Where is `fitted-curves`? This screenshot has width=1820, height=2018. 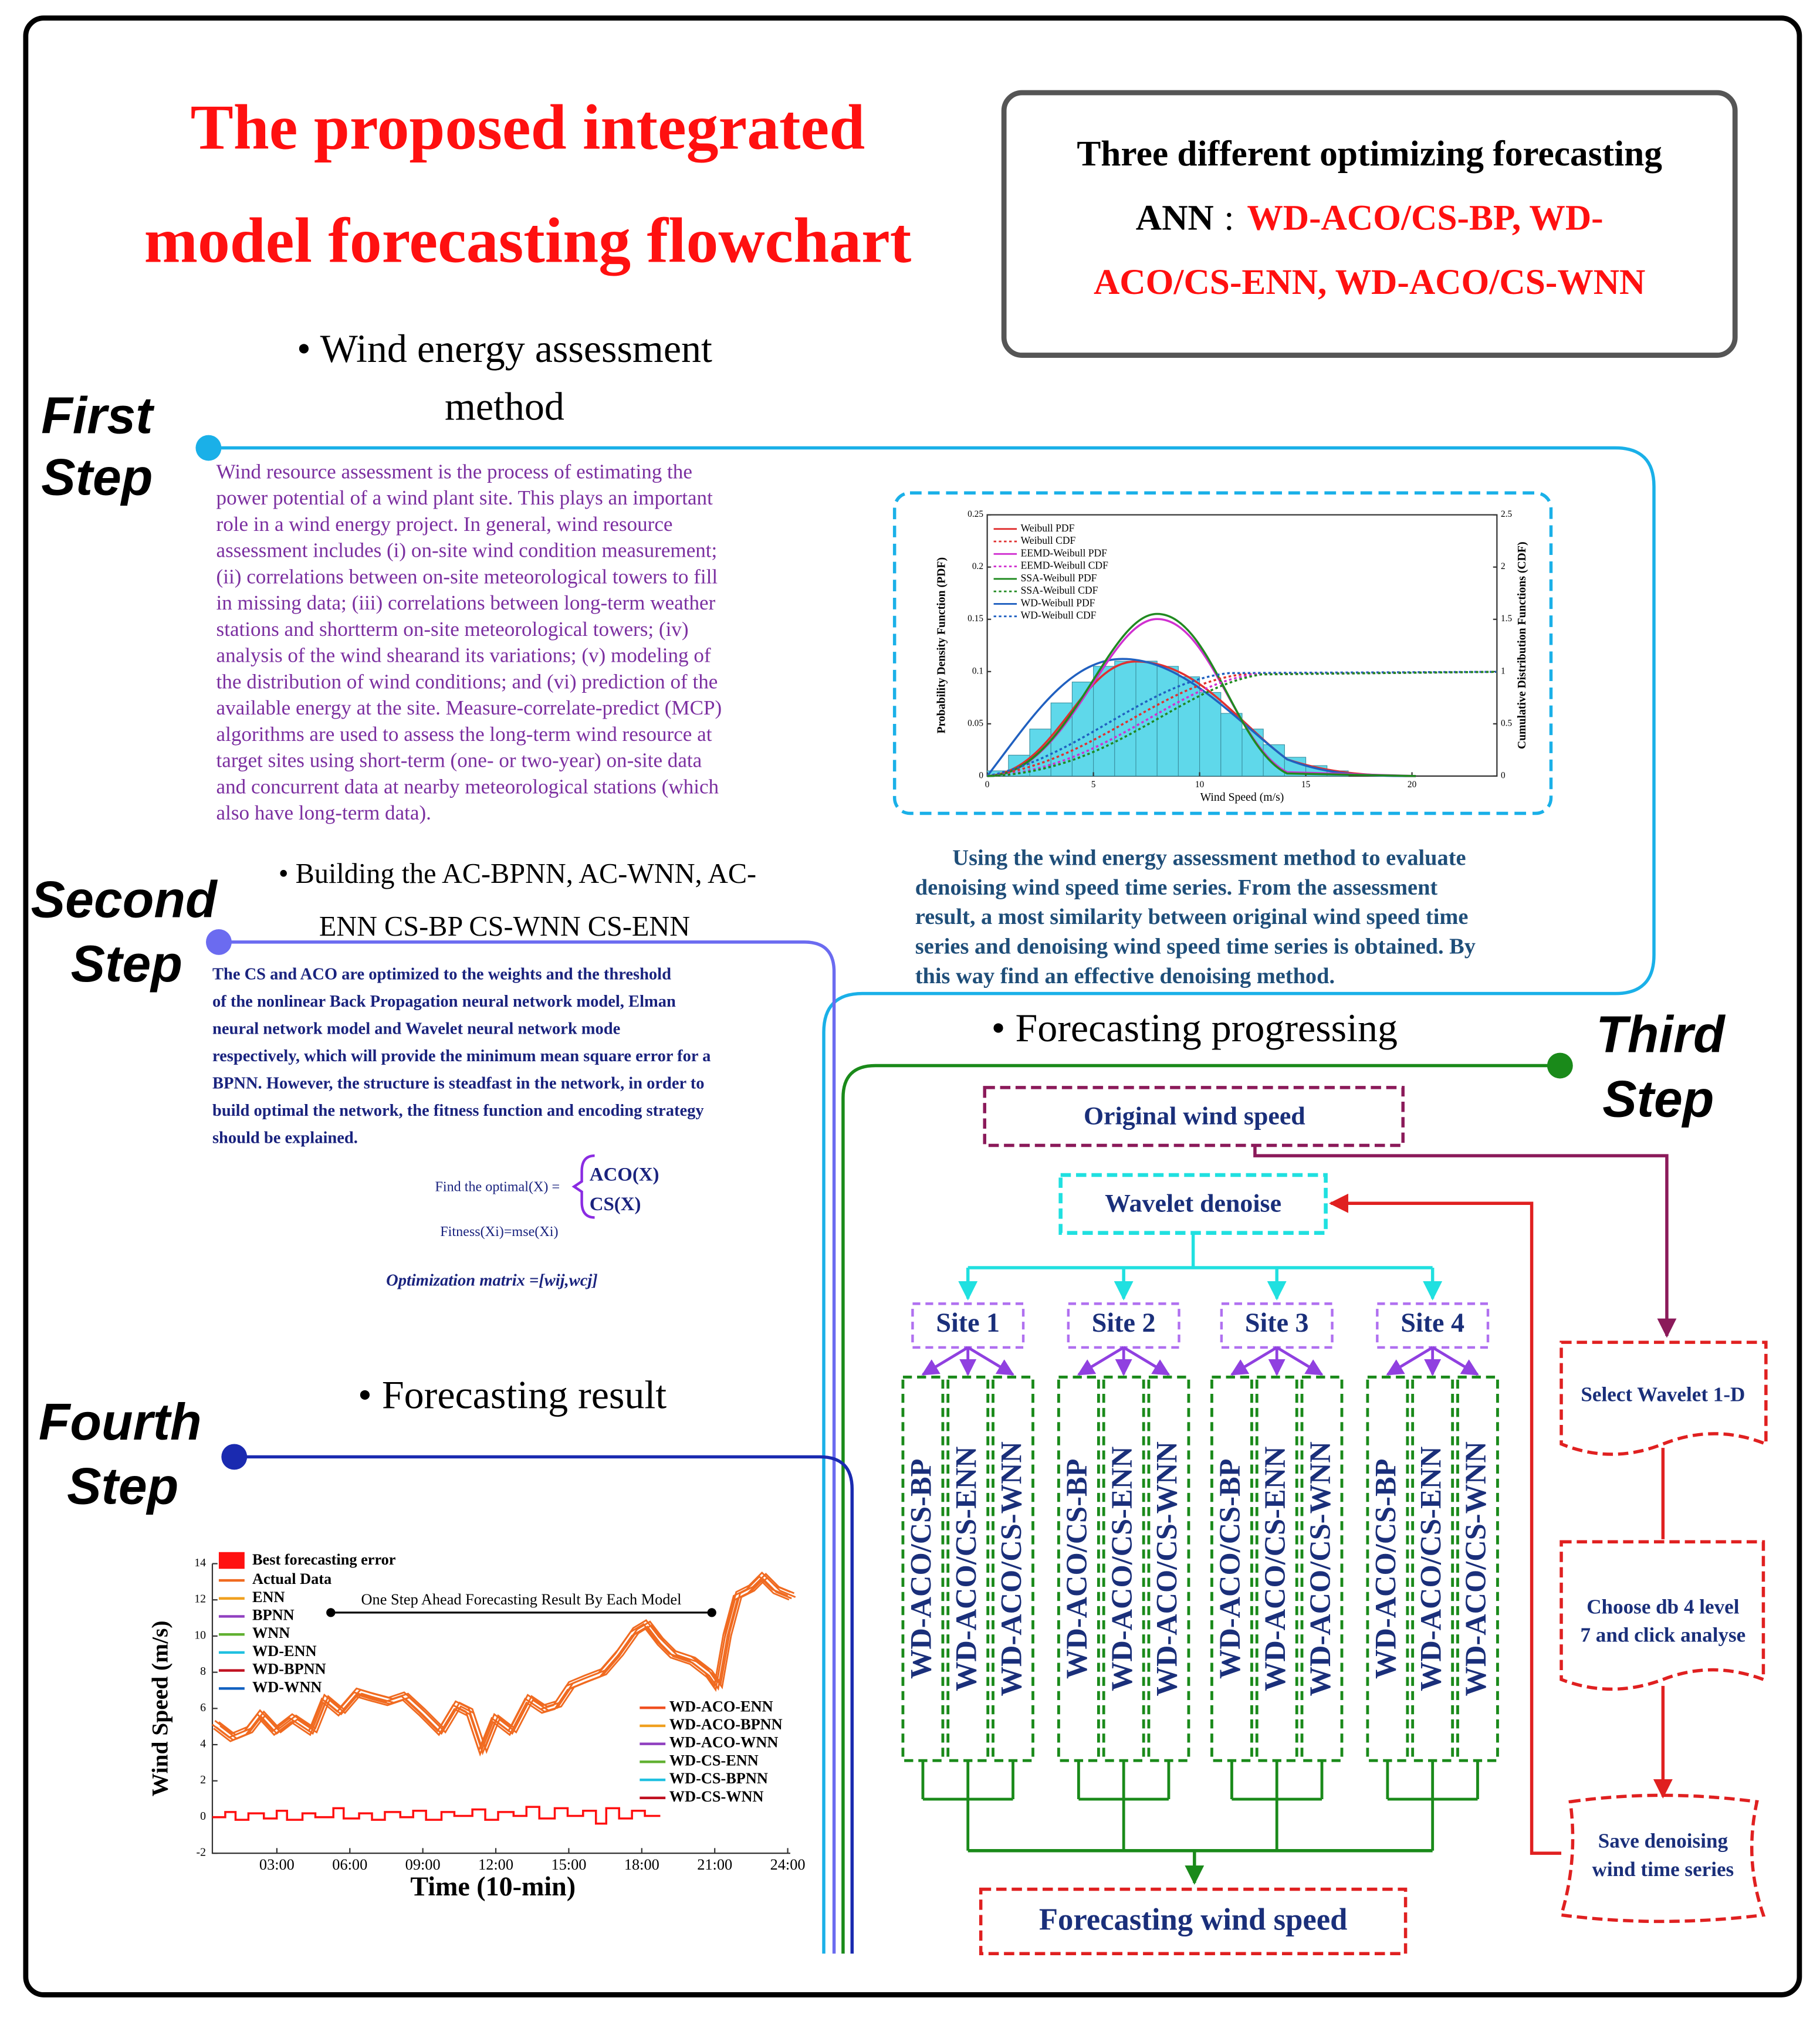 fitted-curves is located at coordinates (1241, 694).